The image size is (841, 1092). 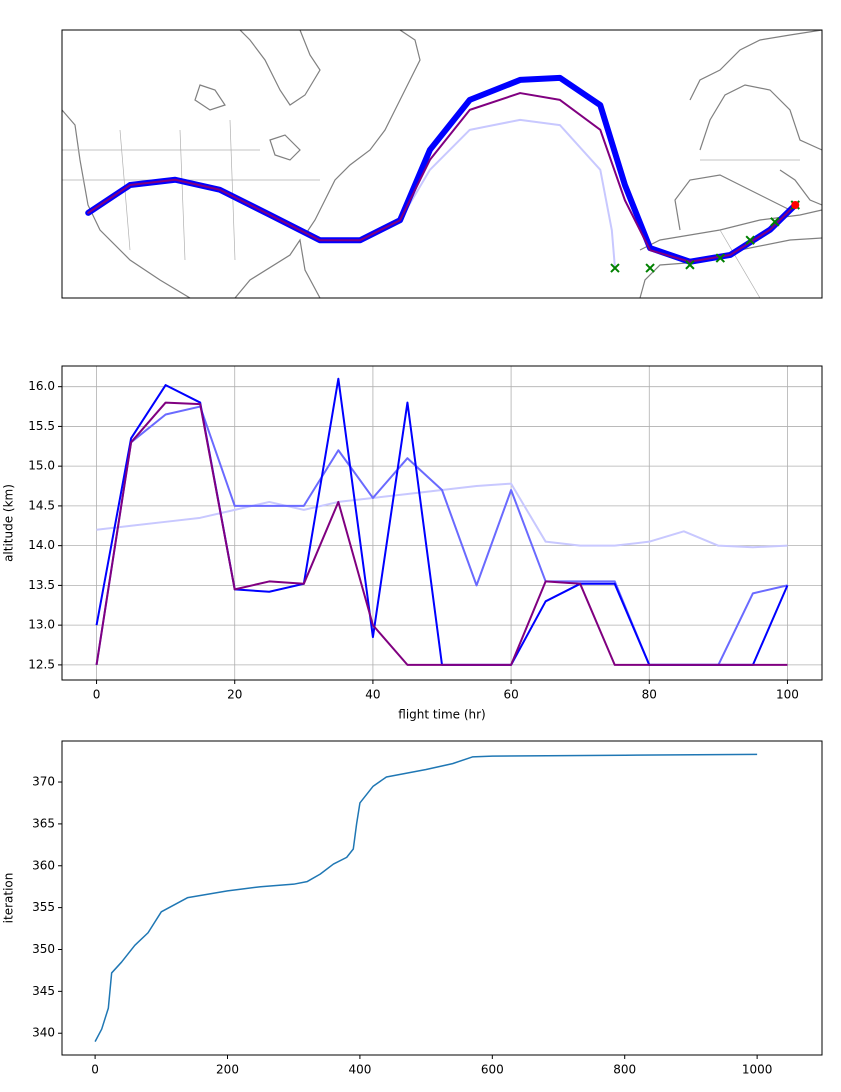 I want to click on y-tick-label: 14.5, so click(x=41, y=505).